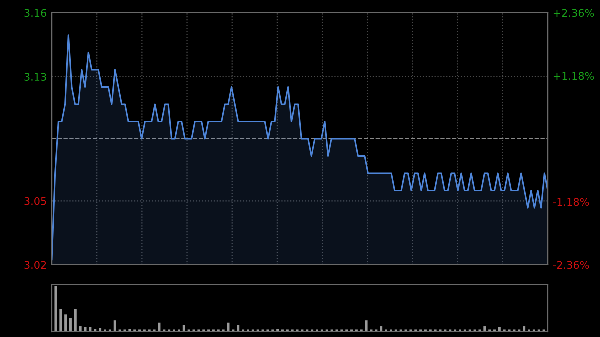 This screenshot has width=600, height=337. Describe the element at coordinates (574, 76) in the screenshot. I see `y2-tick-label: +1.18%` at that location.